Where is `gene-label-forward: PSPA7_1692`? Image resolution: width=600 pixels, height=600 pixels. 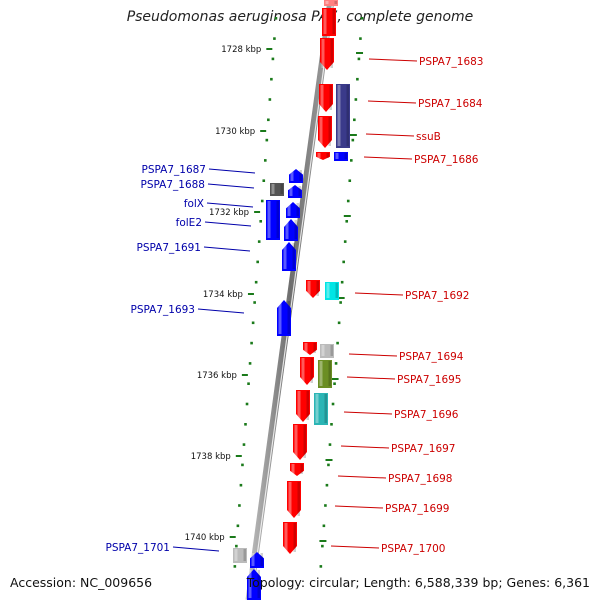
gene-label-forward: PSPA7_1692 is located at coordinates (437, 296).